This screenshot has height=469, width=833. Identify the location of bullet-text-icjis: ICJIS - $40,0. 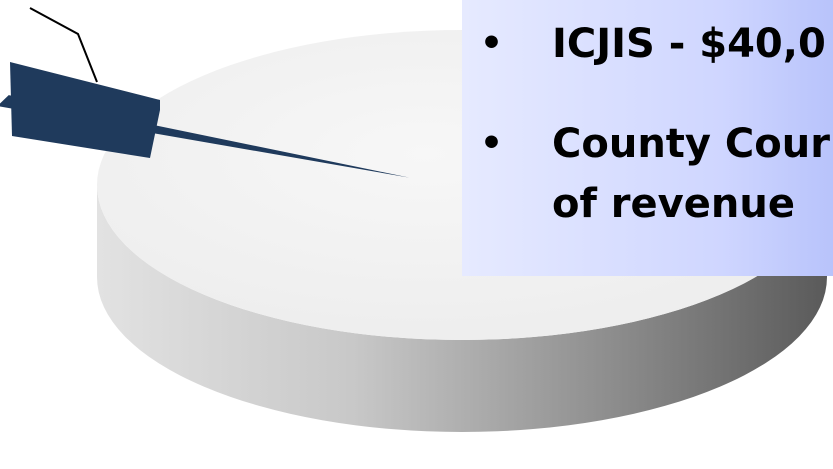
(689, 44).